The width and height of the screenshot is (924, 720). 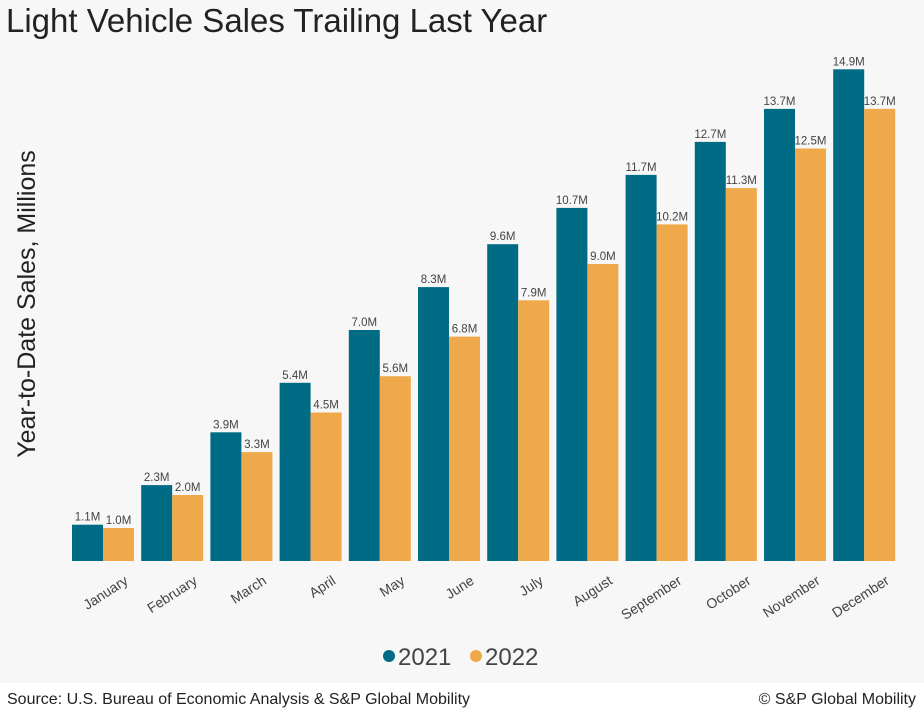 What do you see at coordinates (88, 518) in the screenshot?
I see `bar-value-label: 1.1M` at bounding box center [88, 518].